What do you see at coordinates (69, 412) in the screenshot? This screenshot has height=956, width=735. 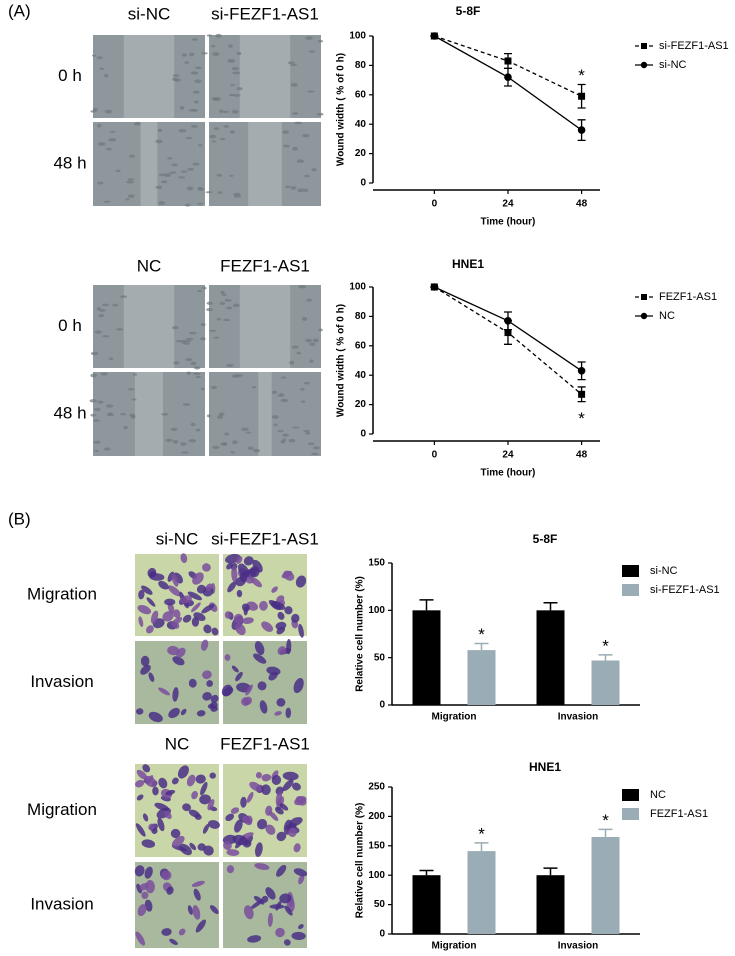 I see `row-label: 48 h` at bounding box center [69, 412].